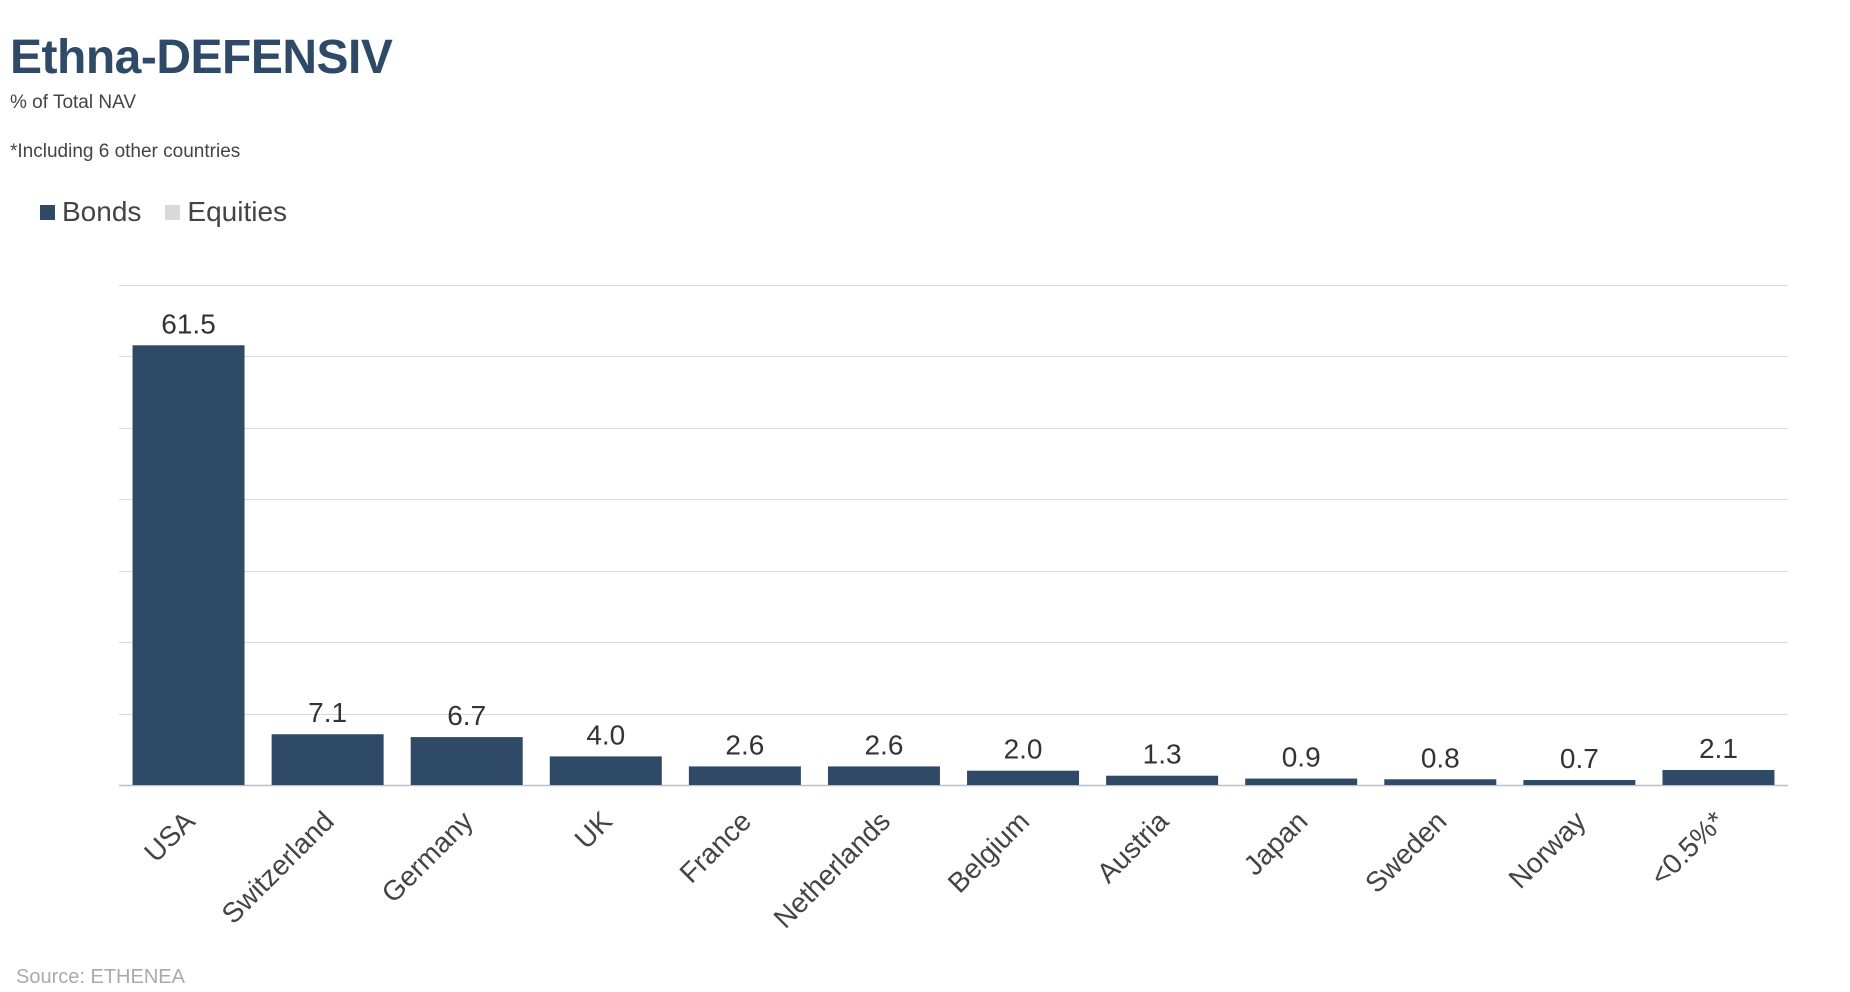 Image resolution: width=1850 pixels, height=992 pixels. What do you see at coordinates (466, 715) in the screenshot?
I see `data-label: 6.7` at bounding box center [466, 715].